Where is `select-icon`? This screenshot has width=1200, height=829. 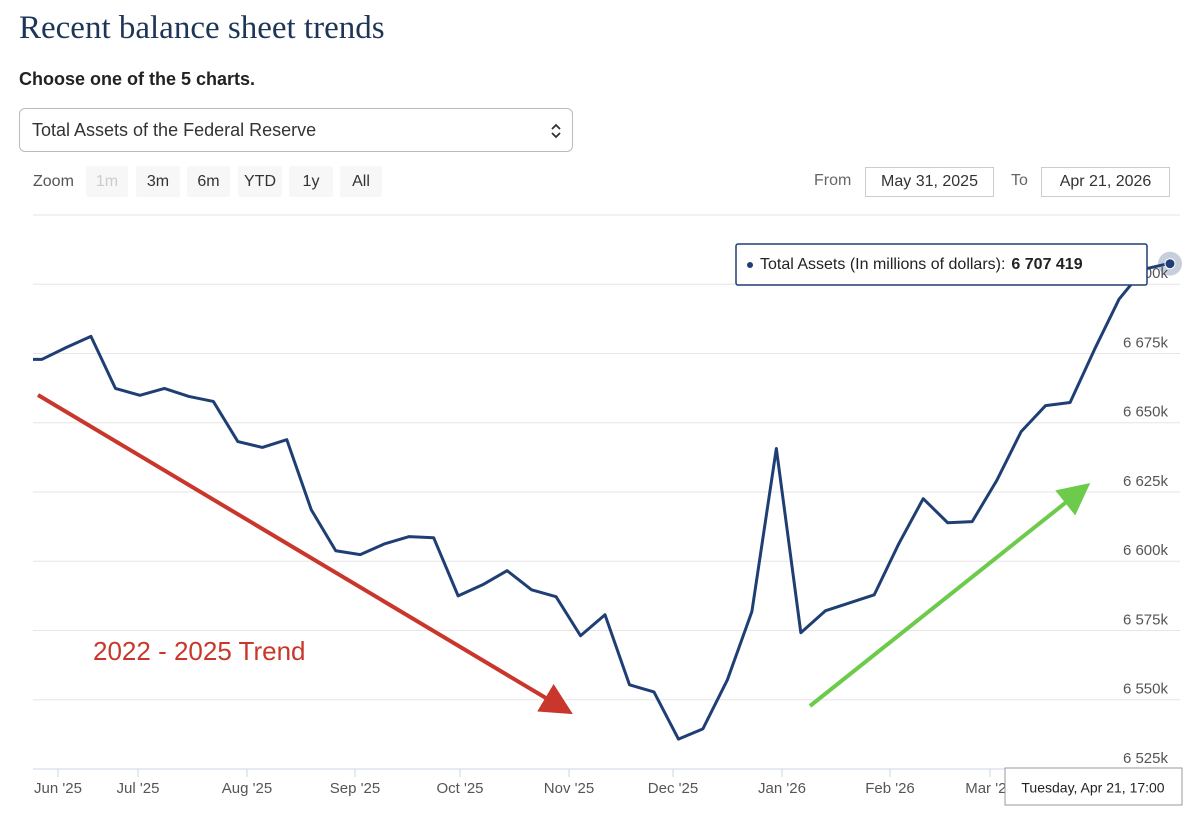
select-icon is located at coordinates (556, 131).